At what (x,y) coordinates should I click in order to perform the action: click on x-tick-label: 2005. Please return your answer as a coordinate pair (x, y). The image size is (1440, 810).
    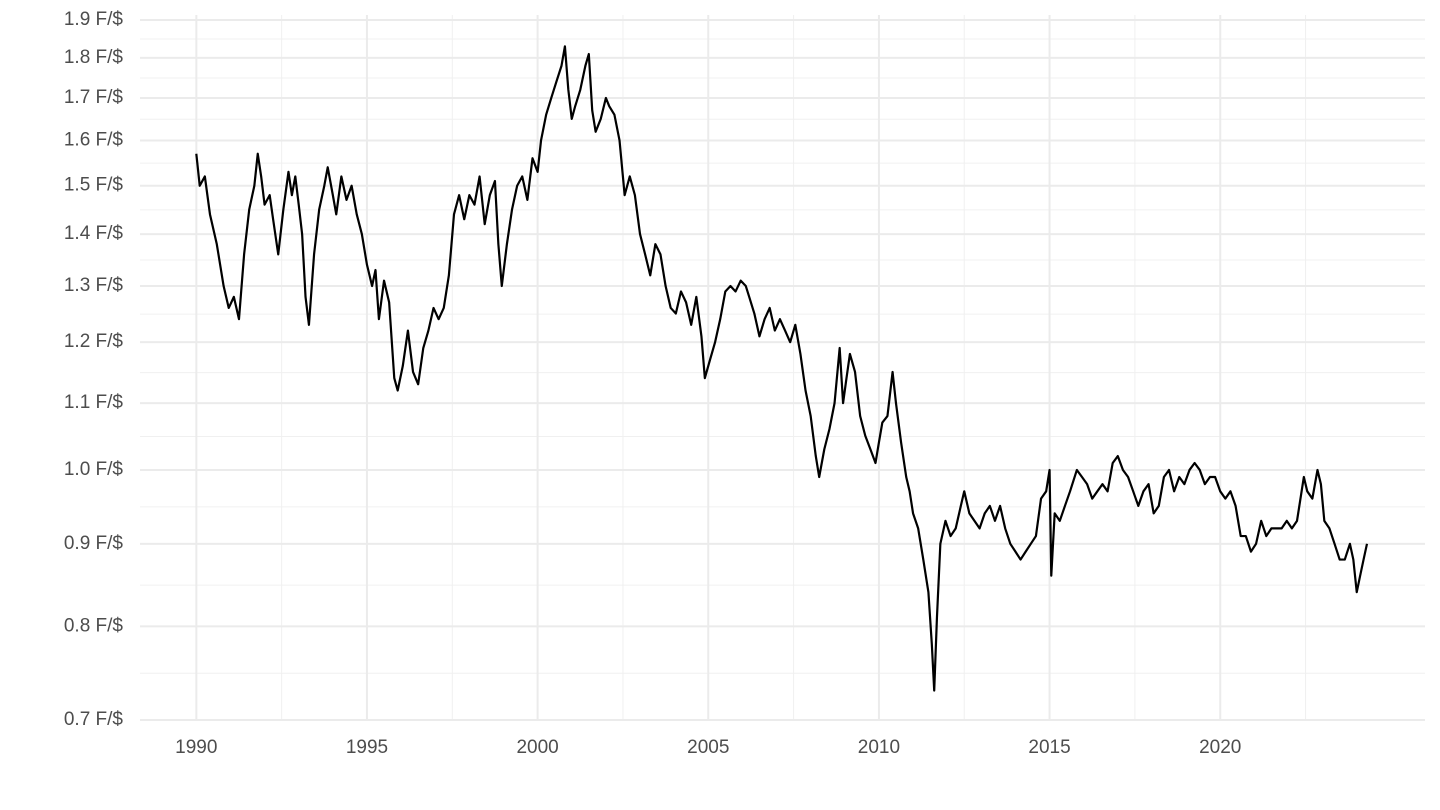
    Looking at the image, I should click on (708, 747).